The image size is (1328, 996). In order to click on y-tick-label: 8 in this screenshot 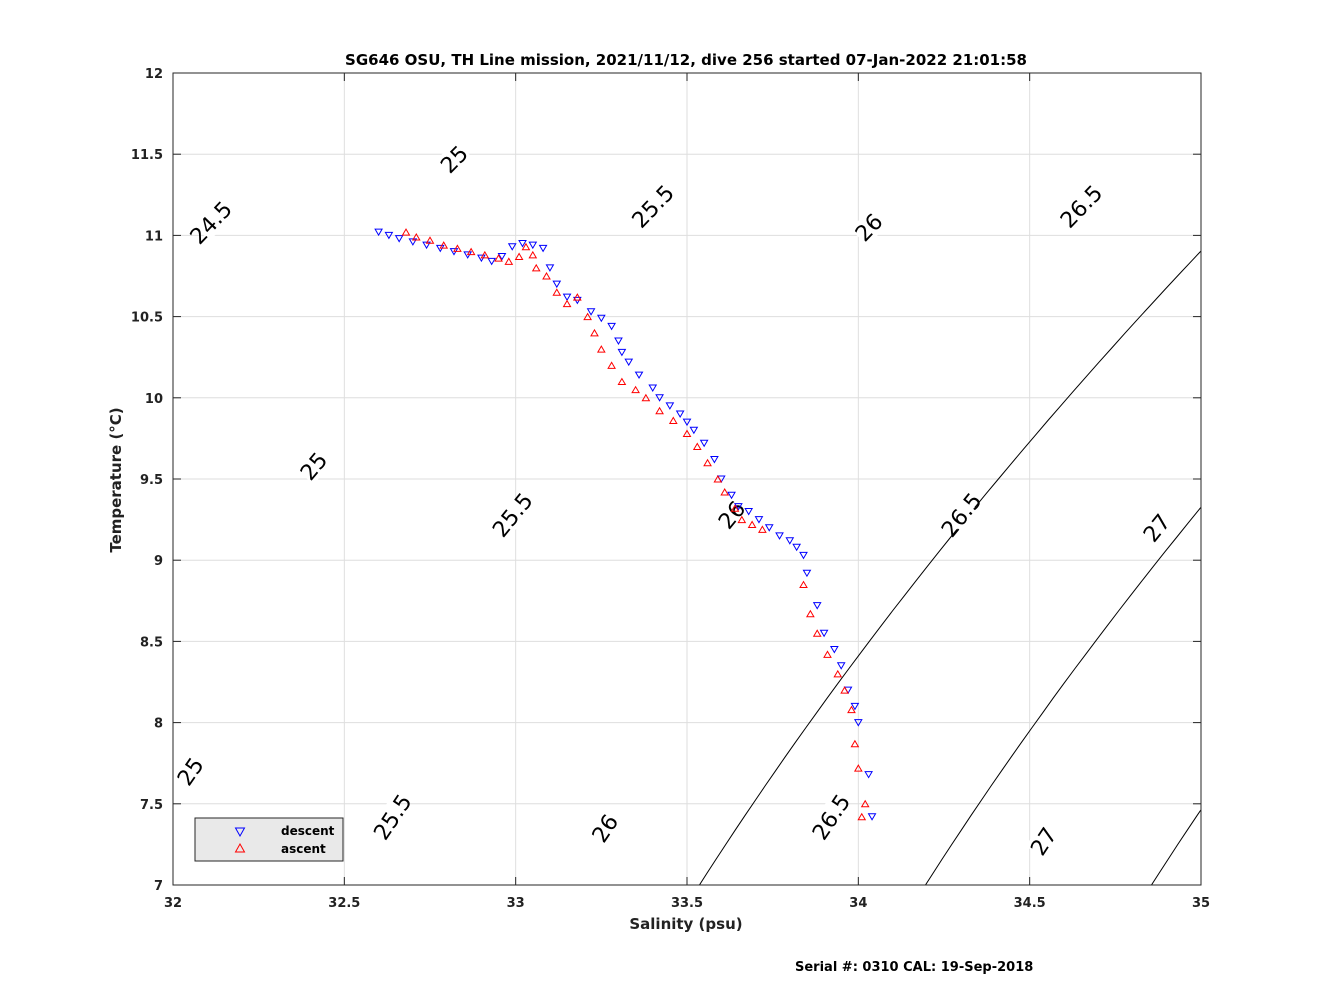, I will do `click(158, 724)`.